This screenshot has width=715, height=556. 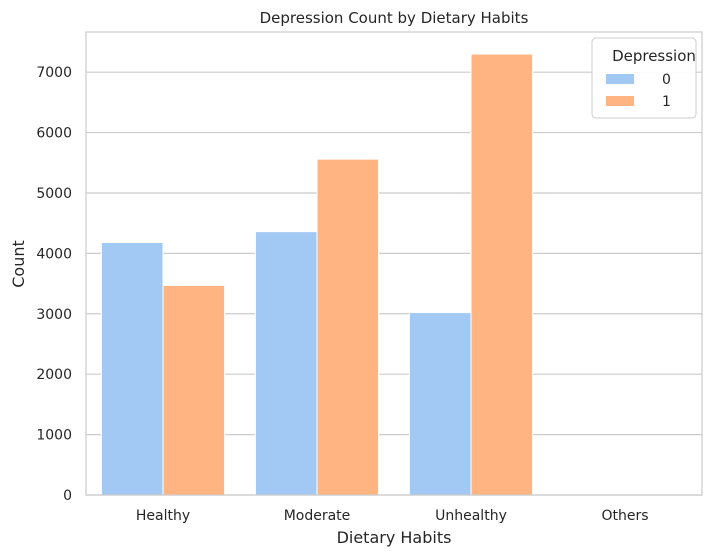 What do you see at coordinates (54, 134) in the screenshot?
I see `y-tick-label: 6000` at bounding box center [54, 134].